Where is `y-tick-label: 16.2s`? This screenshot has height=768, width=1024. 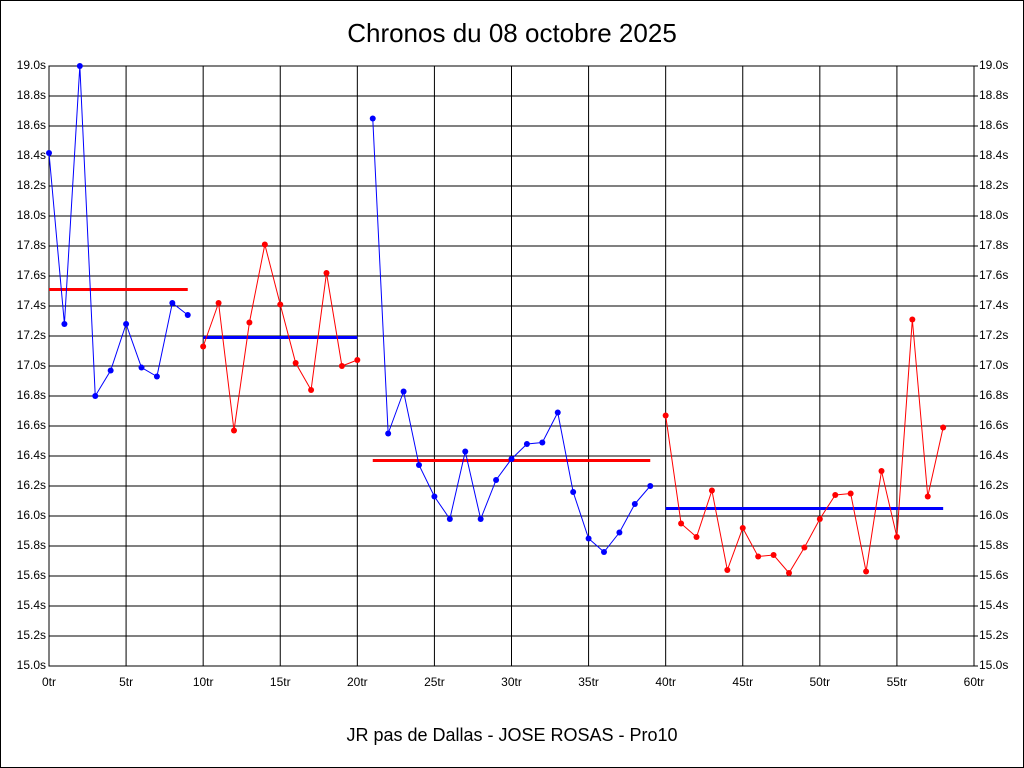 y-tick-label: 16.2s is located at coordinates (31, 485).